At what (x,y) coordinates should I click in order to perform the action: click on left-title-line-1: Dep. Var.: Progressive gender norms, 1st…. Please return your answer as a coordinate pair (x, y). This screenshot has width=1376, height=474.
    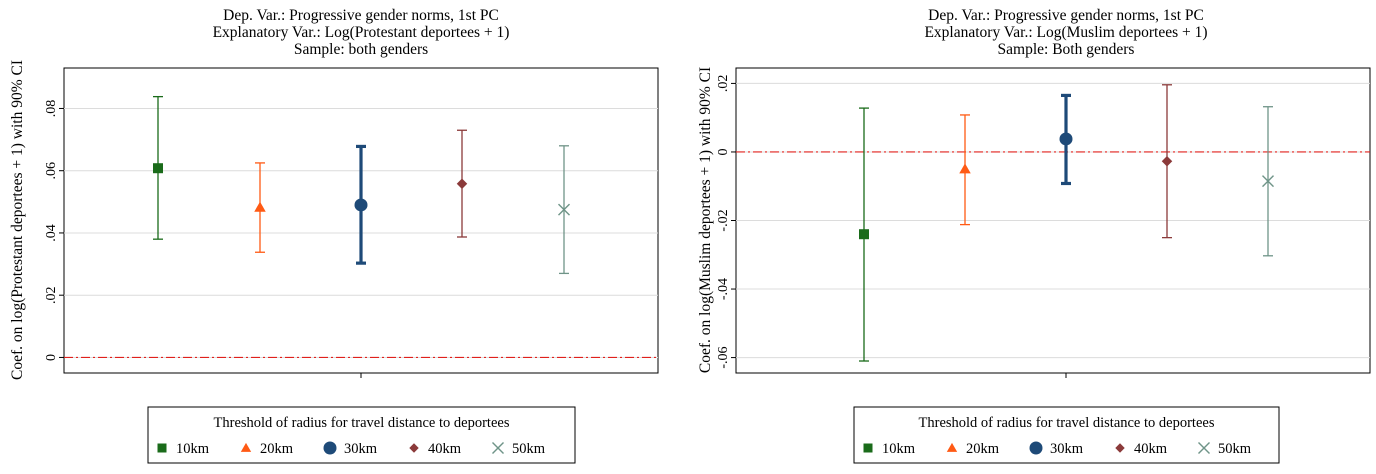
    Looking at the image, I should click on (361, 15).